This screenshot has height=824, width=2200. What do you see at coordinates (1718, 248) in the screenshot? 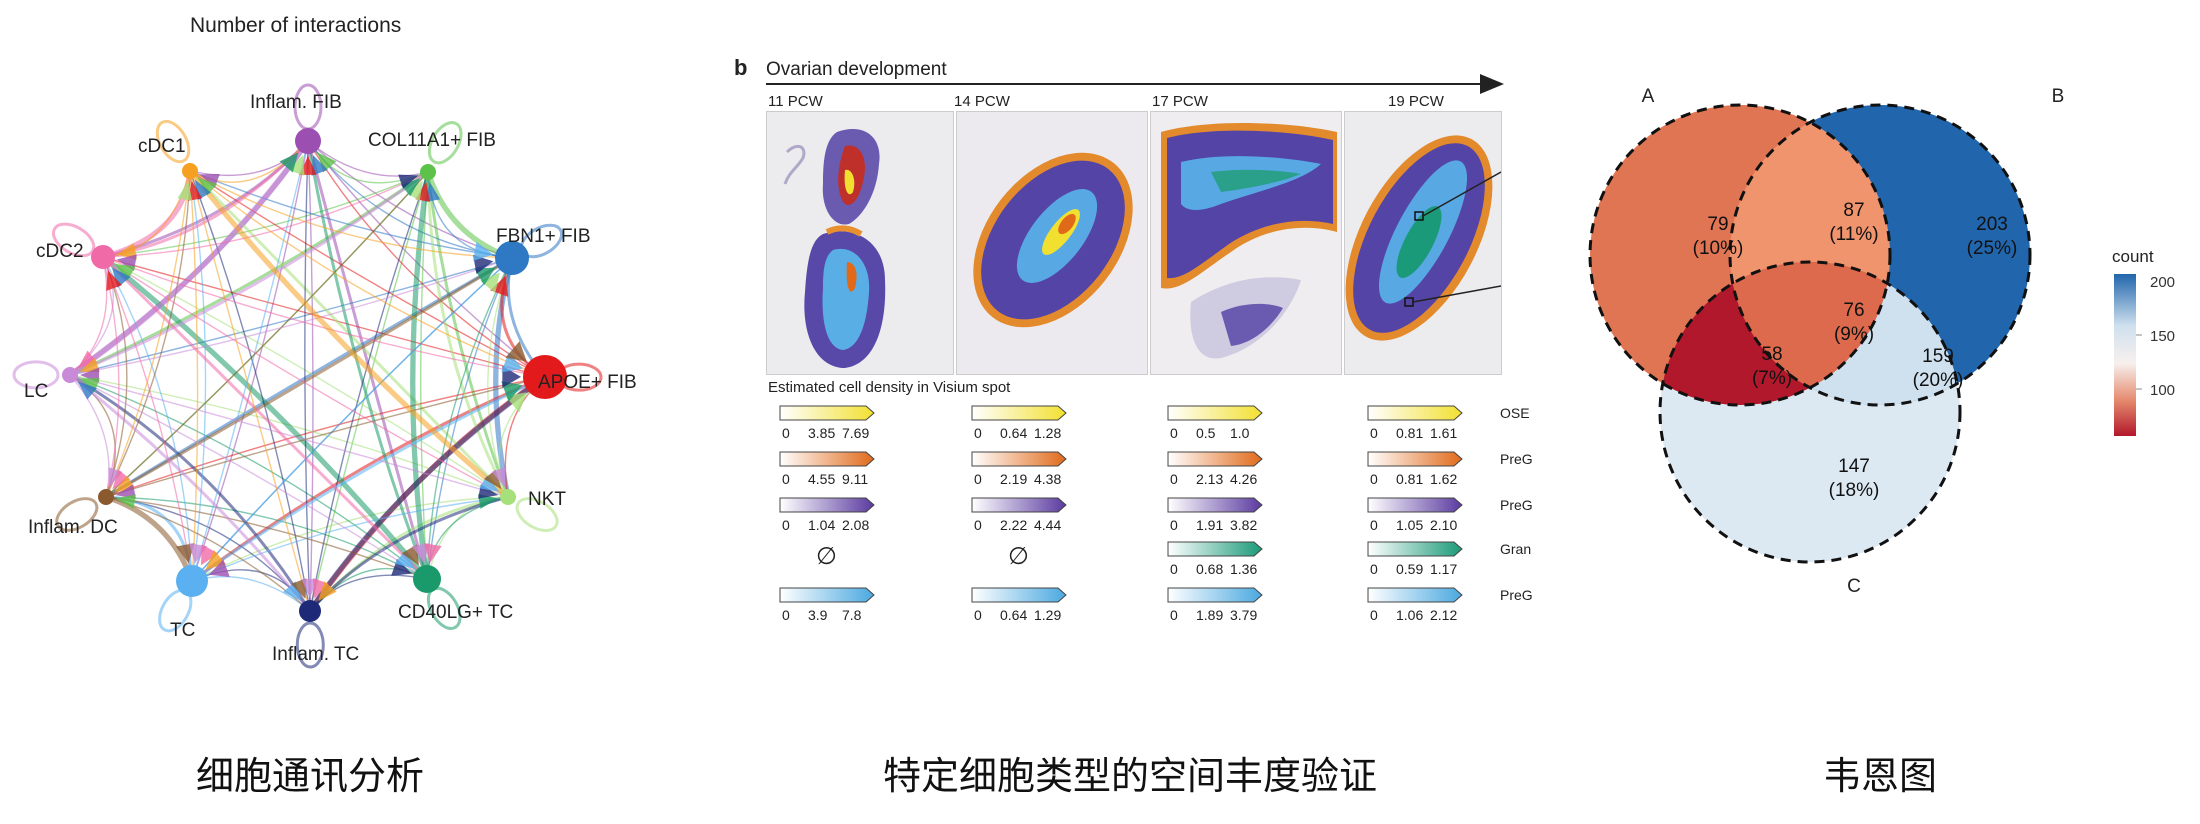
I see `region-percent: (10%)` at bounding box center [1718, 248].